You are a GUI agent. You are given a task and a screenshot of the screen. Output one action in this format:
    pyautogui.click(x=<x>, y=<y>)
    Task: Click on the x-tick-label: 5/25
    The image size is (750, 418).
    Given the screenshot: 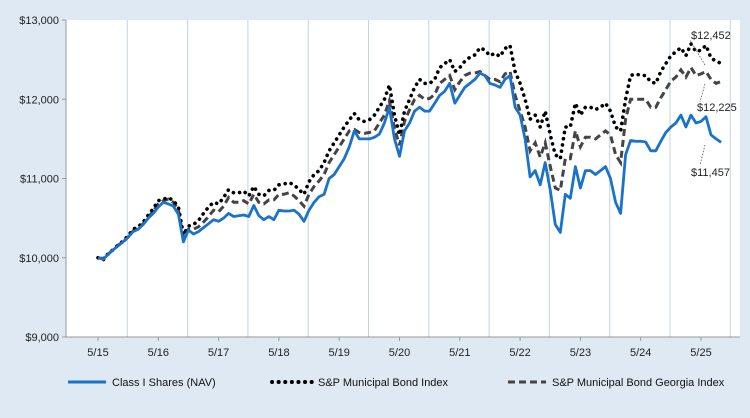 What is the action you would take?
    pyautogui.click(x=700, y=353)
    